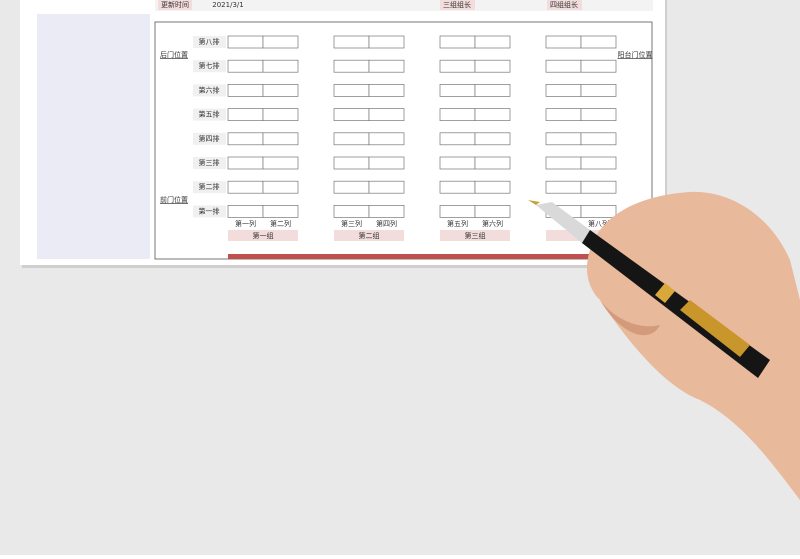 The image size is (800, 559). Describe the element at coordinates (404, 5) in the screenshot. I see `header-strip` at that location.